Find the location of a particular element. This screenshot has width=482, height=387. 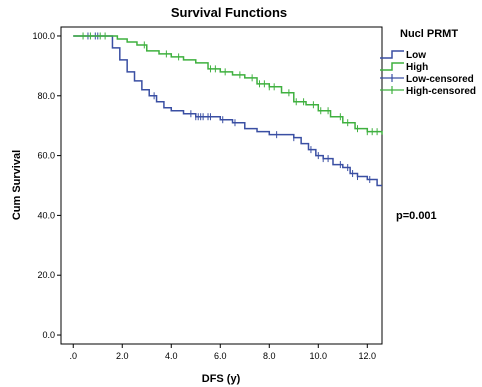

legend-entry-high: High is located at coordinates (404, 67).